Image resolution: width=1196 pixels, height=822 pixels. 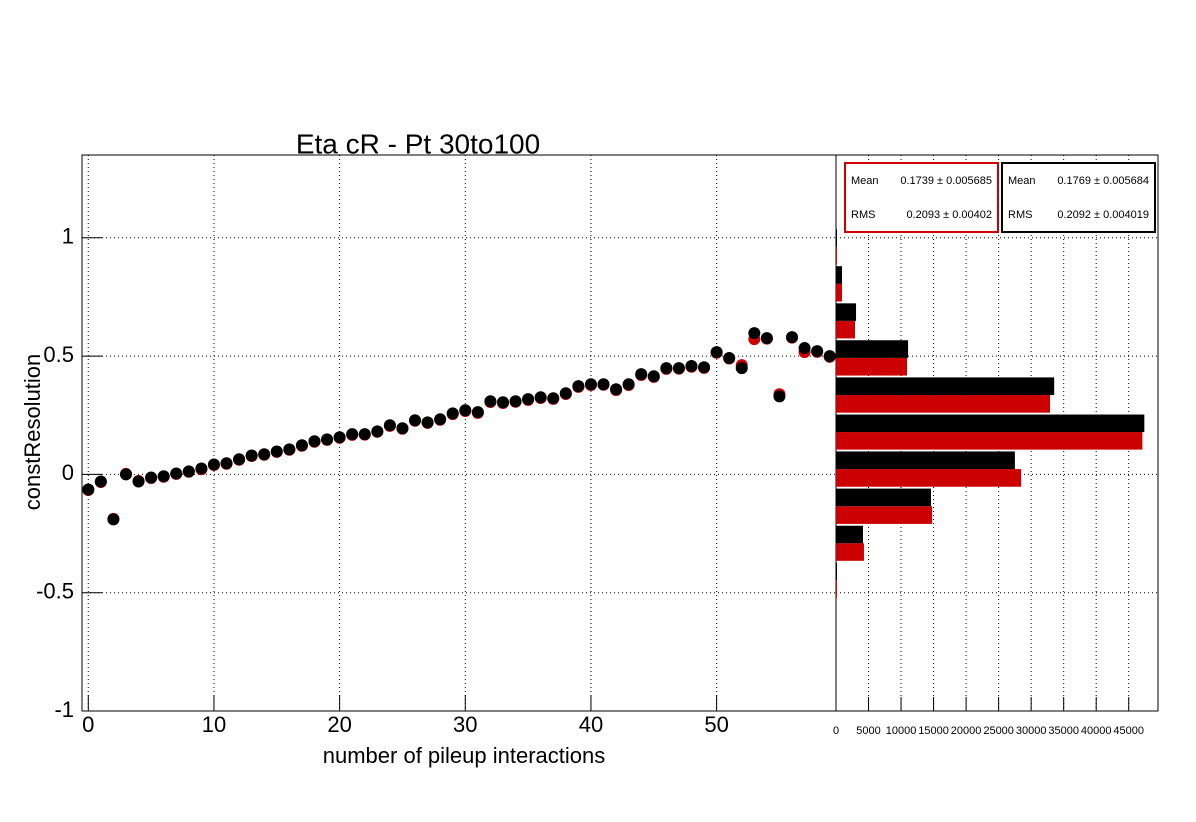 I want to click on y-tick-label: -0.5, so click(x=55, y=591).